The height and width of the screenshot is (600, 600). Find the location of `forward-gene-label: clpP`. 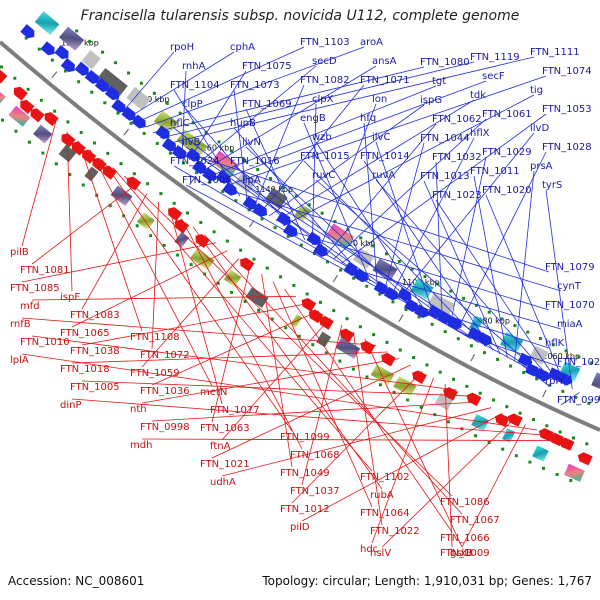

forward-gene-label: clpP is located at coordinates (192, 104).